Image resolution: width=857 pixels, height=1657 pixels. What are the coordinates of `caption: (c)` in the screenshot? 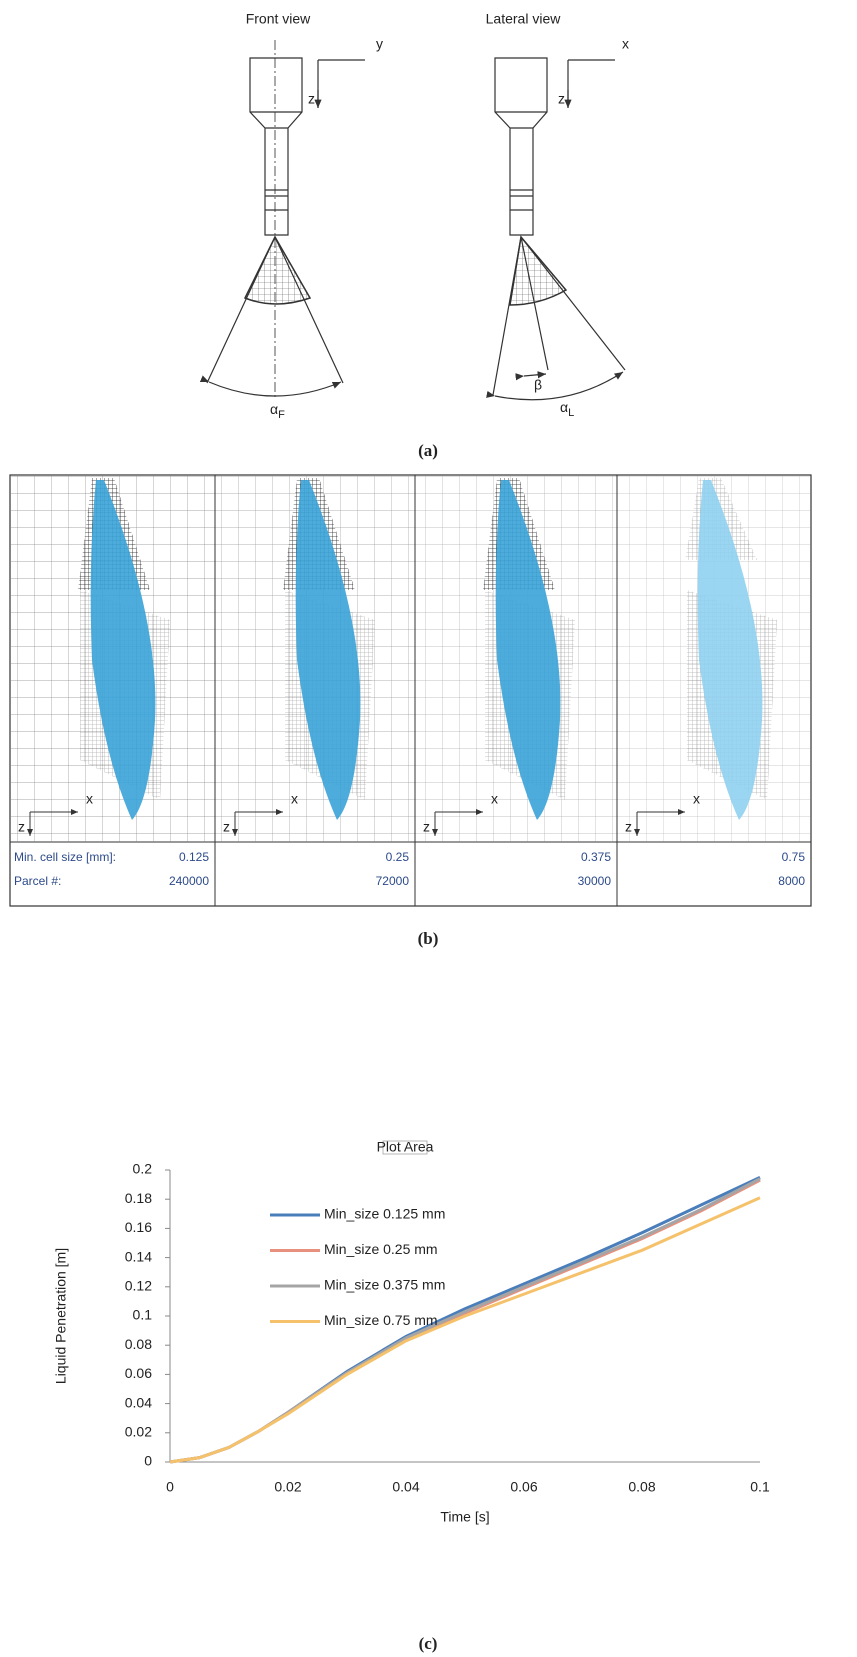 It's located at (428, 1643).